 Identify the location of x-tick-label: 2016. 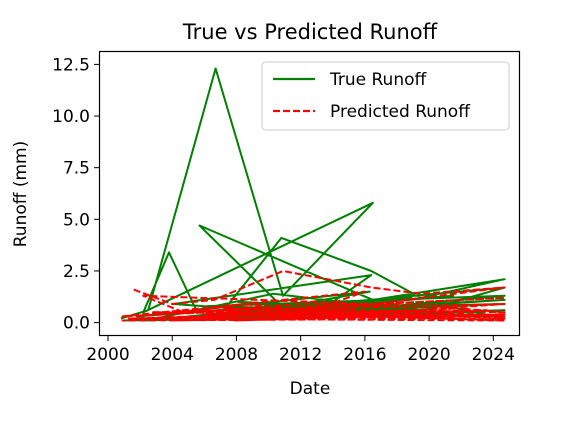
(364, 355).